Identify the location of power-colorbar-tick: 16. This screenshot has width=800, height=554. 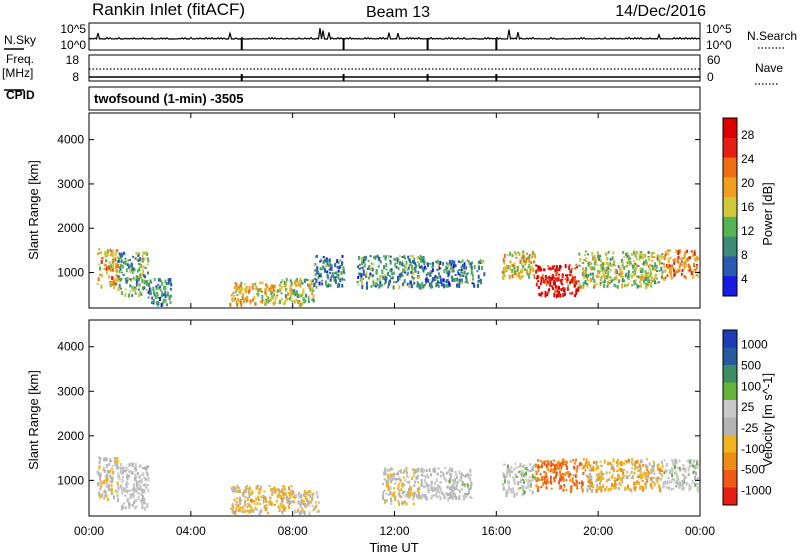
(748, 207).